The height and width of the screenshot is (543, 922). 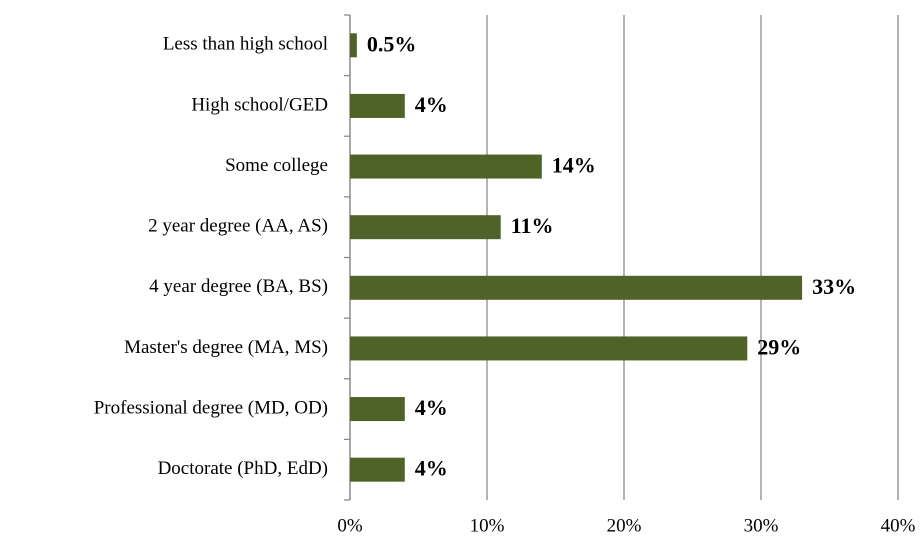 What do you see at coordinates (350, 525) in the screenshot?
I see `x-tick-label: 0%` at bounding box center [350, 525].